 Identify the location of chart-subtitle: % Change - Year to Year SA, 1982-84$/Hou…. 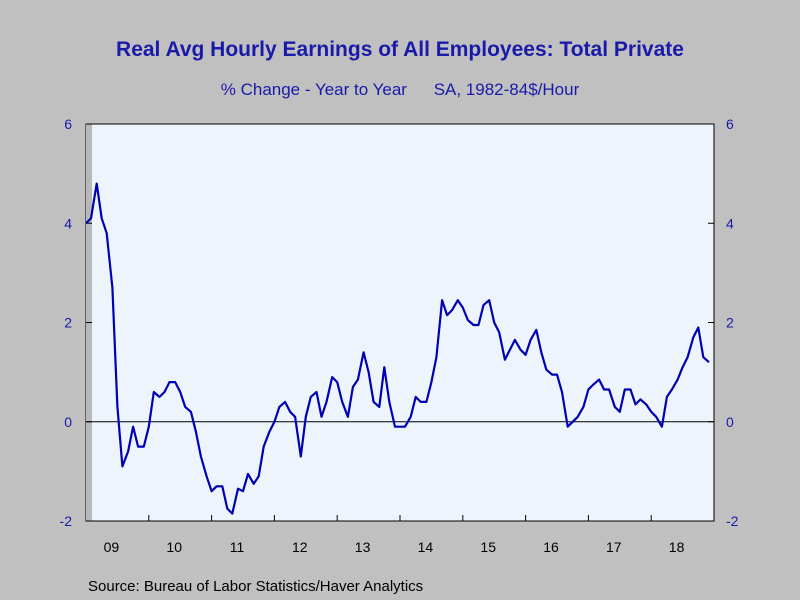
(400, 90).